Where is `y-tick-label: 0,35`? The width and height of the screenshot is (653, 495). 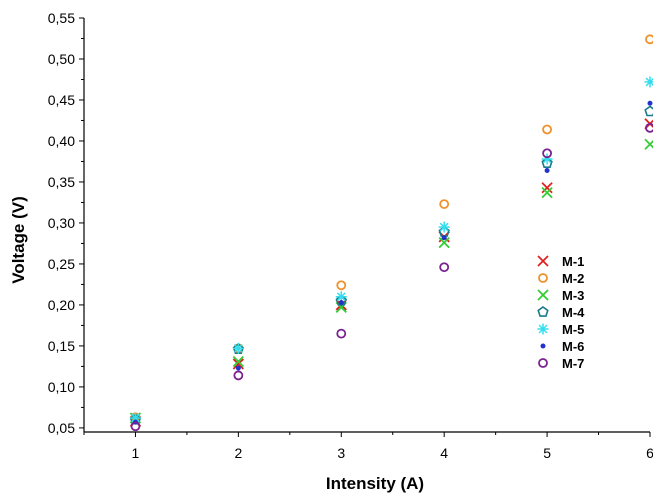 y-tick-label: 0,35 is located at coordinates (61, 182).